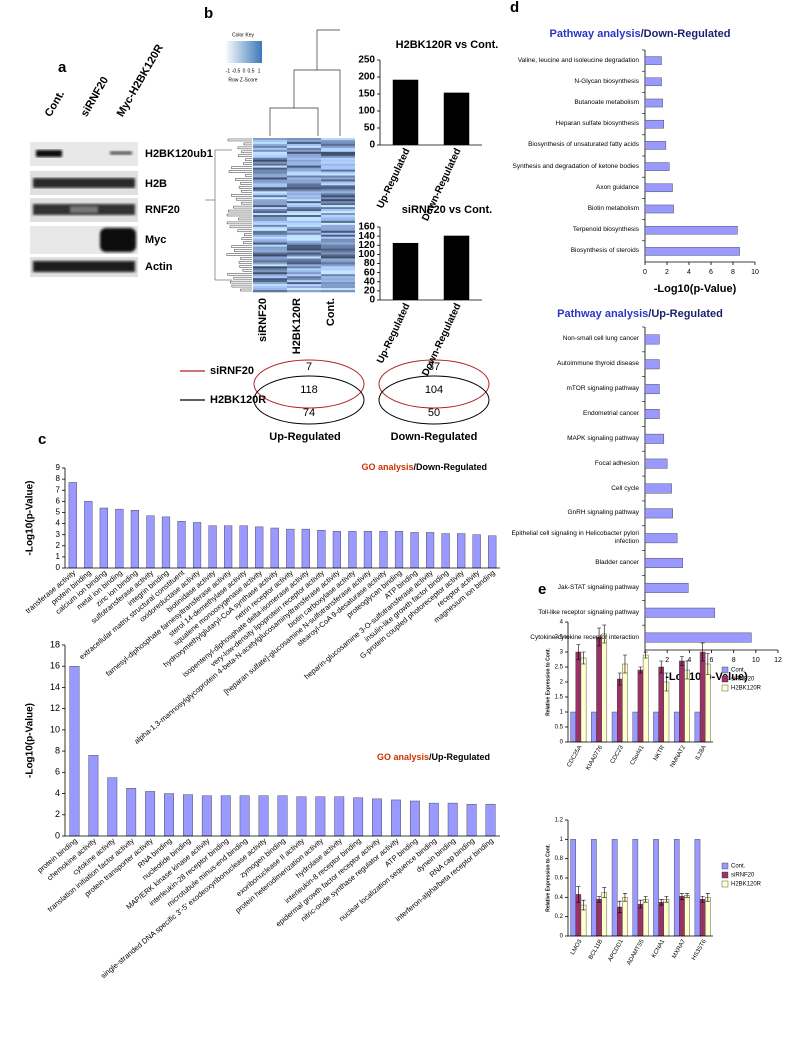  I want to click on chart-title: GO analysis/Up-Regulated, so click(433, 757).